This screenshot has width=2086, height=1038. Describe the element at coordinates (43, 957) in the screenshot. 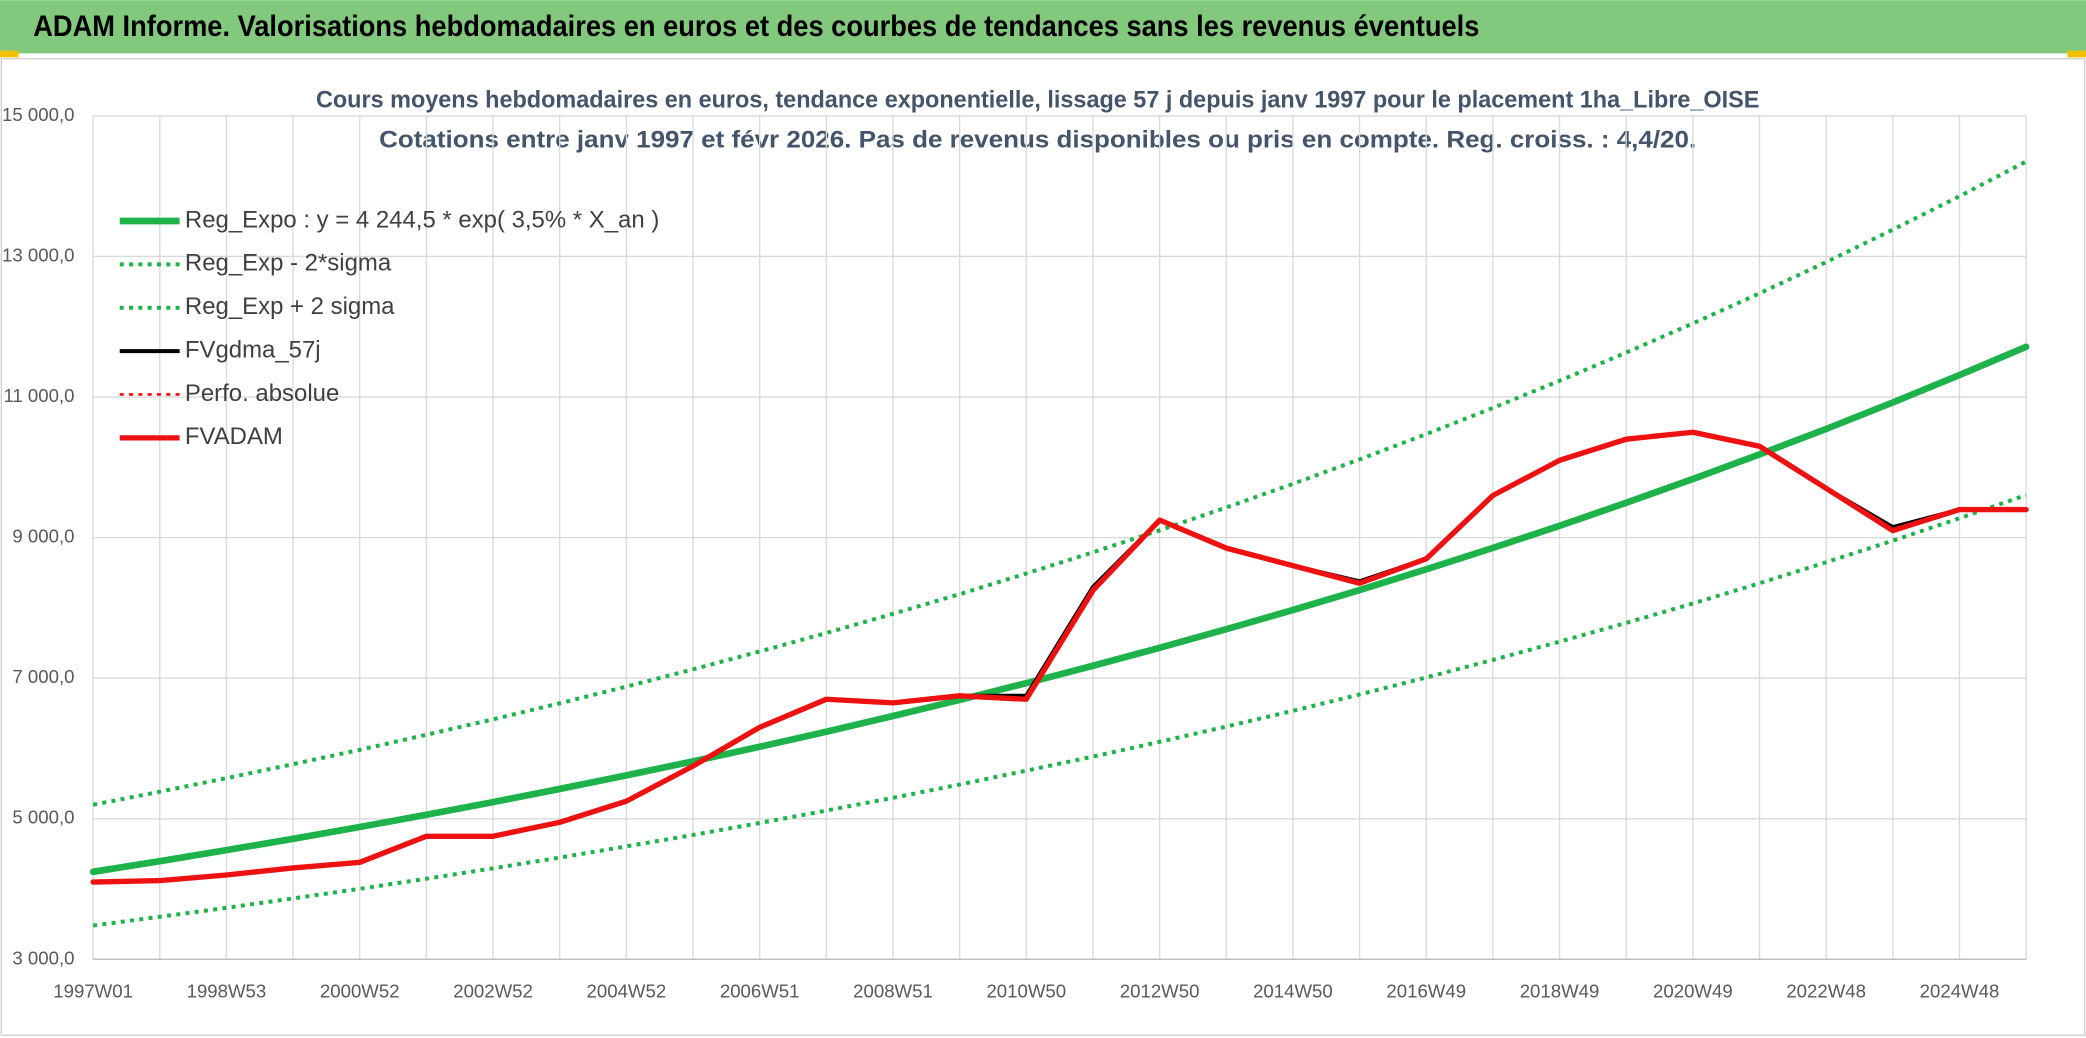

I see `y-tick-label: 3 000,0` at that location.